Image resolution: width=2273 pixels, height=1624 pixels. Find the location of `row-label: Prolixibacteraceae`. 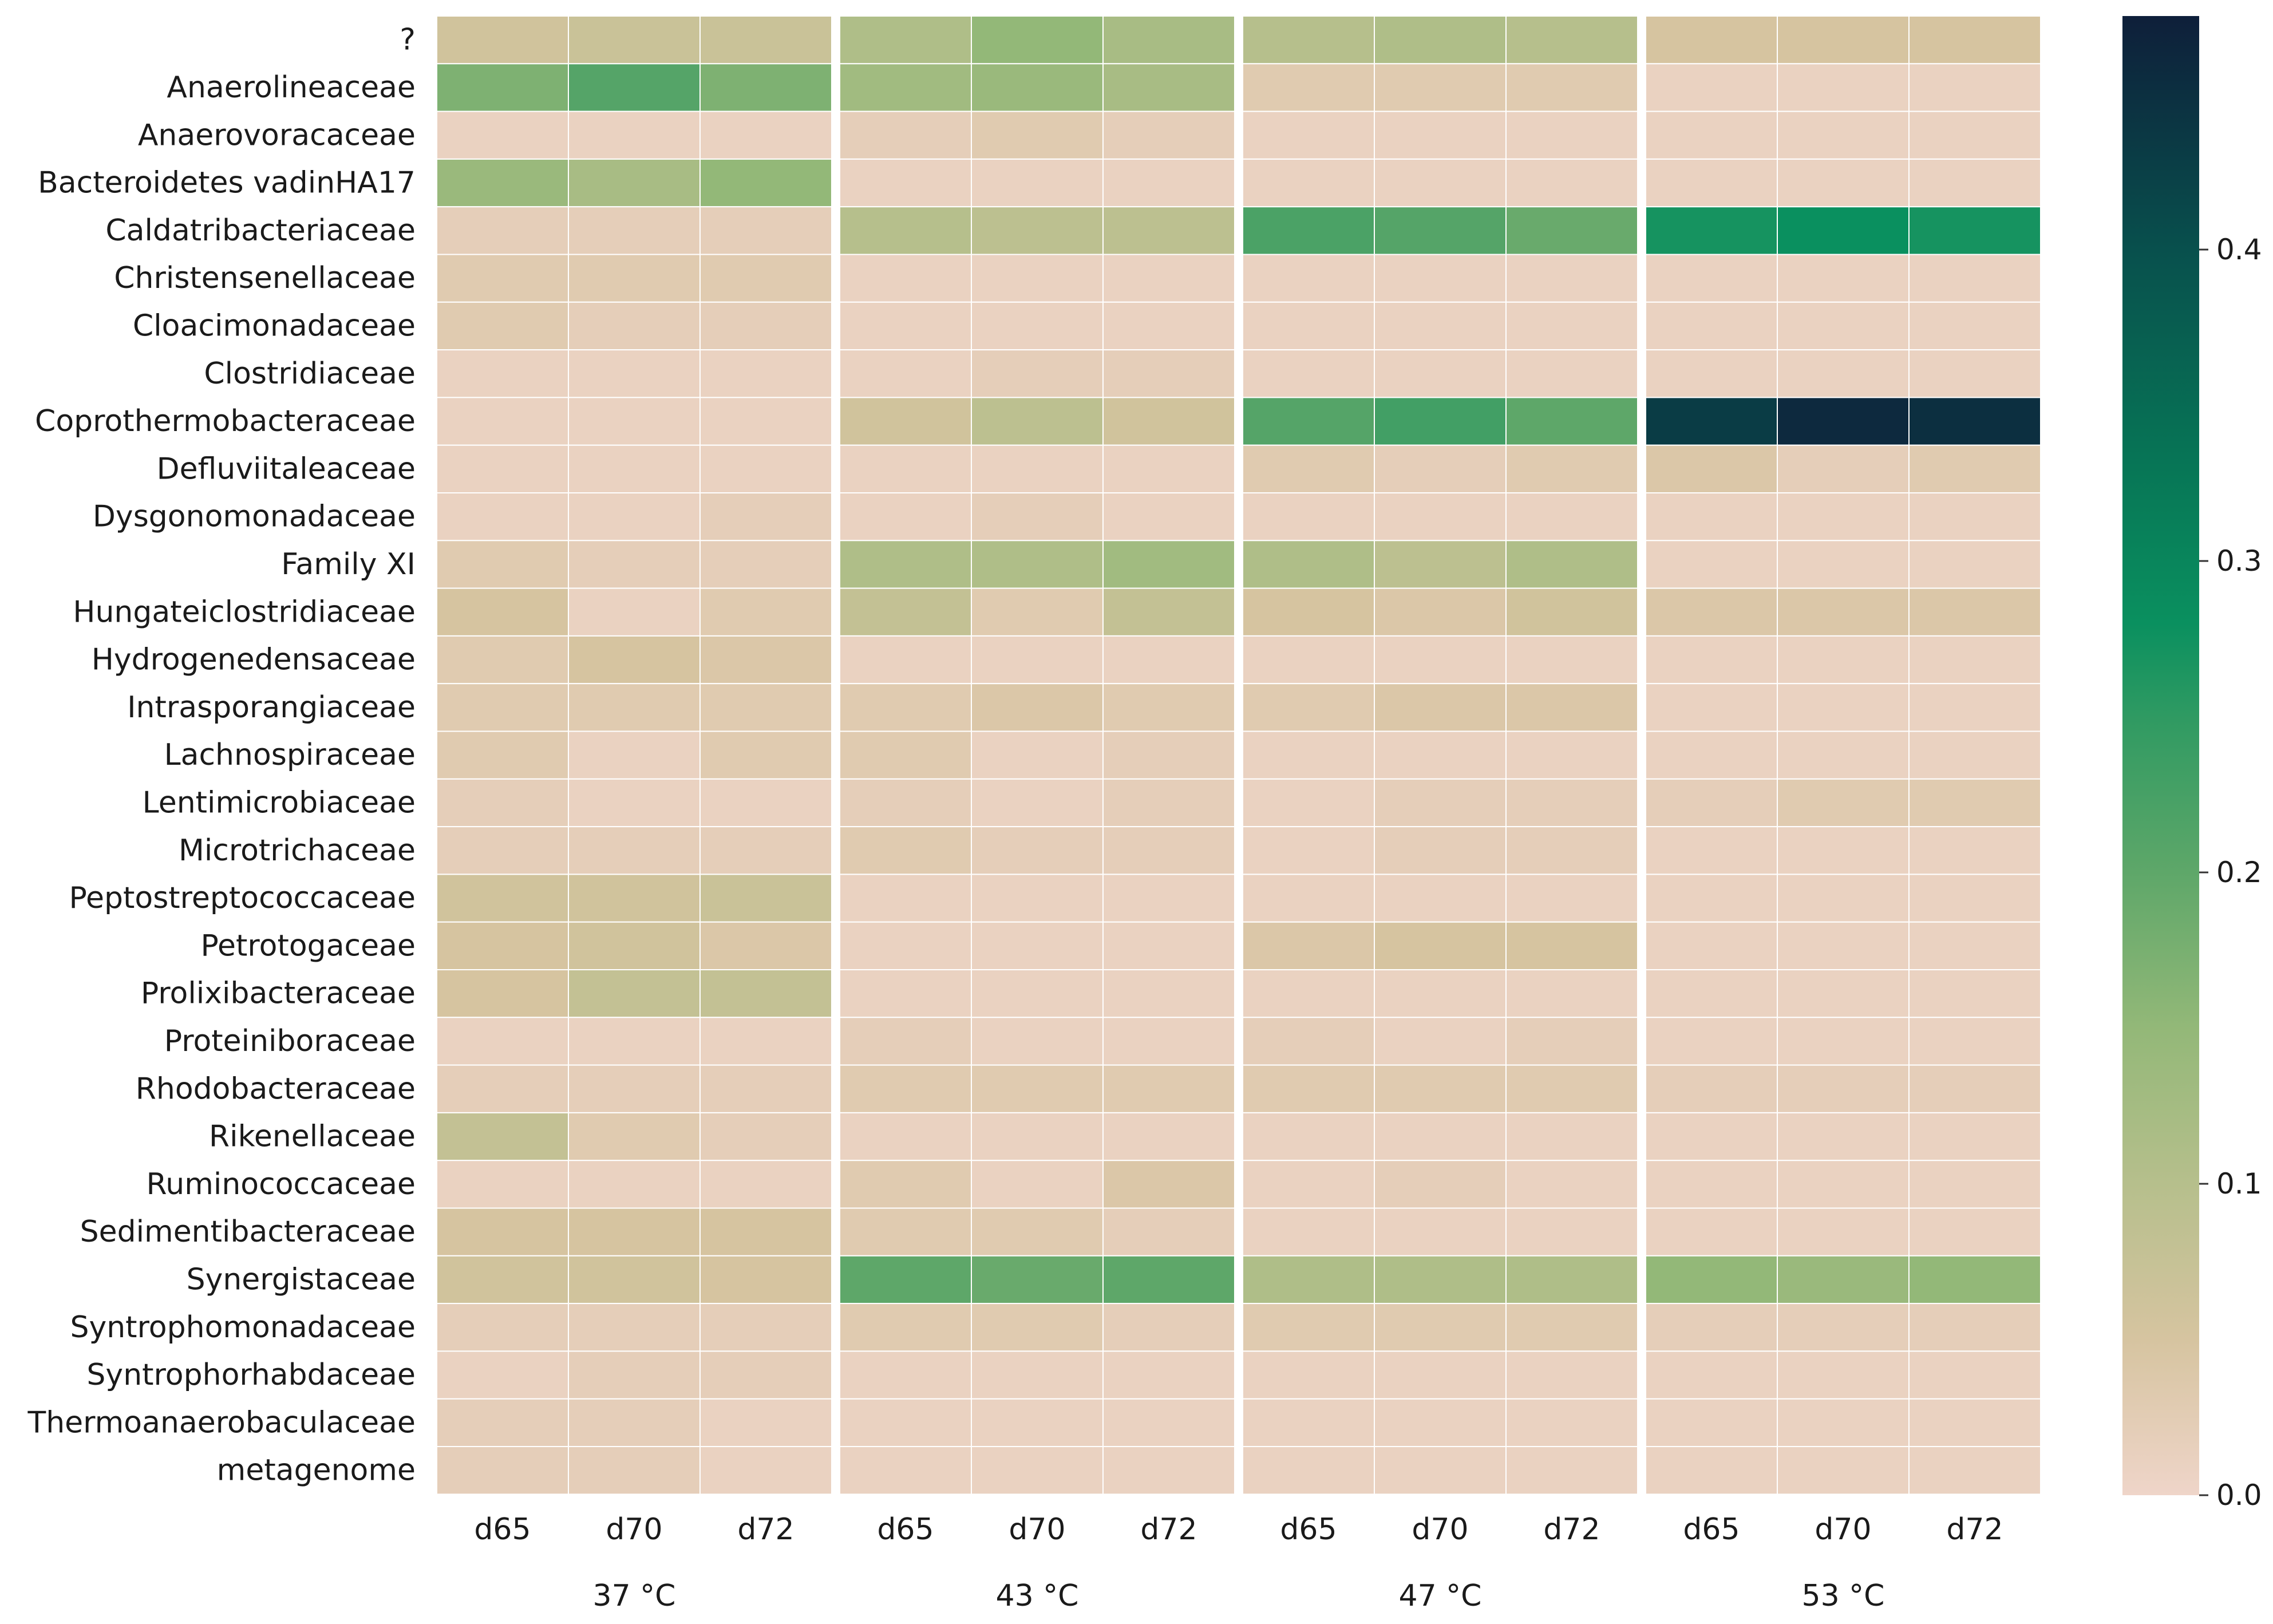

row-label: Prolixibacteraceae is located at coordinates (278, 994).